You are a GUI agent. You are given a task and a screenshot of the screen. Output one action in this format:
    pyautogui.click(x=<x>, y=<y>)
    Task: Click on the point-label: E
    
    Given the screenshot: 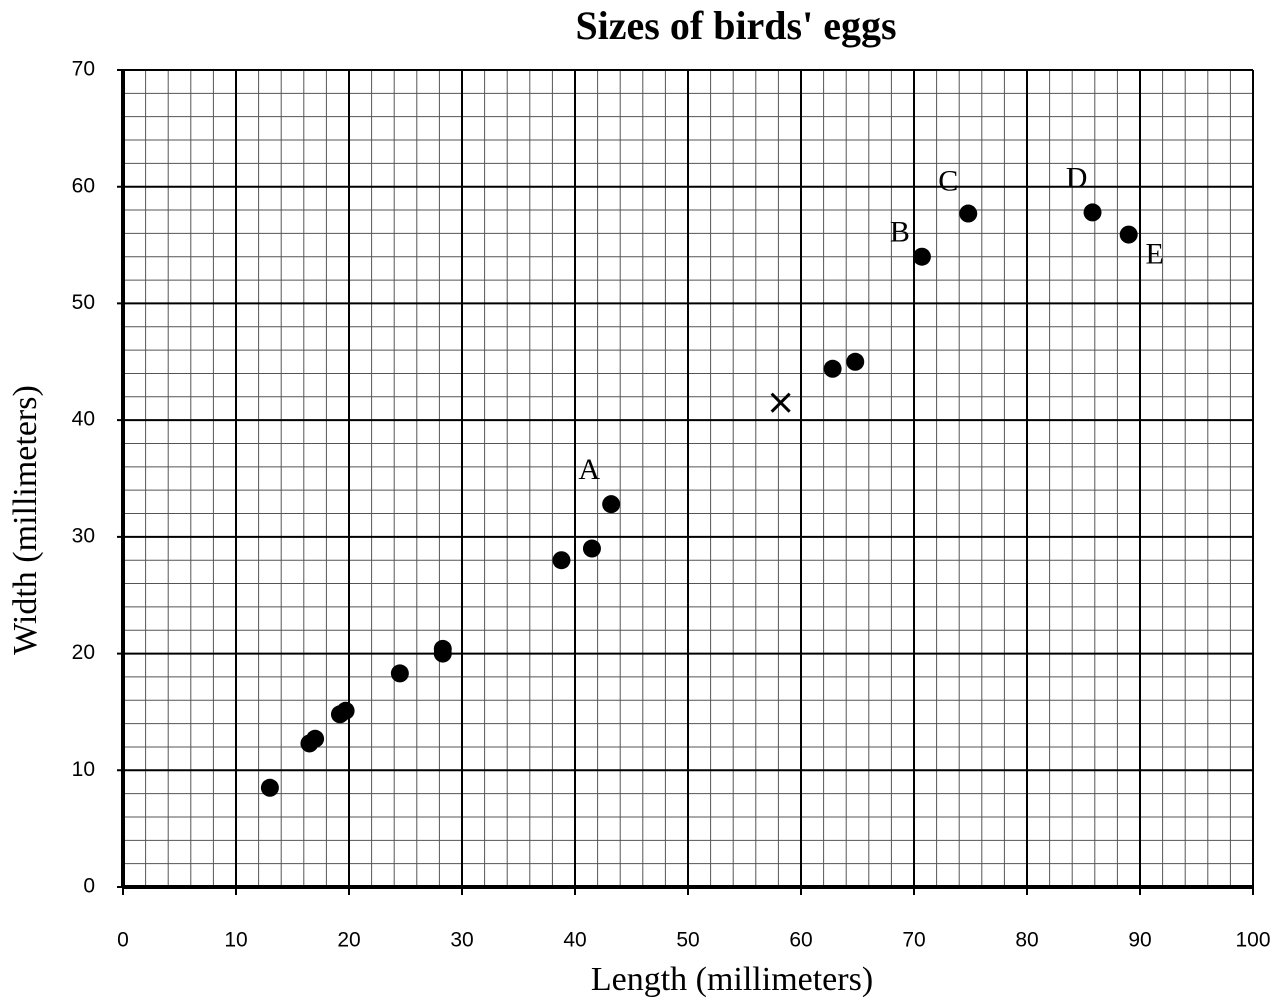 What is the action you would take?
    pyautogui.click(x=1155, y=253)
    